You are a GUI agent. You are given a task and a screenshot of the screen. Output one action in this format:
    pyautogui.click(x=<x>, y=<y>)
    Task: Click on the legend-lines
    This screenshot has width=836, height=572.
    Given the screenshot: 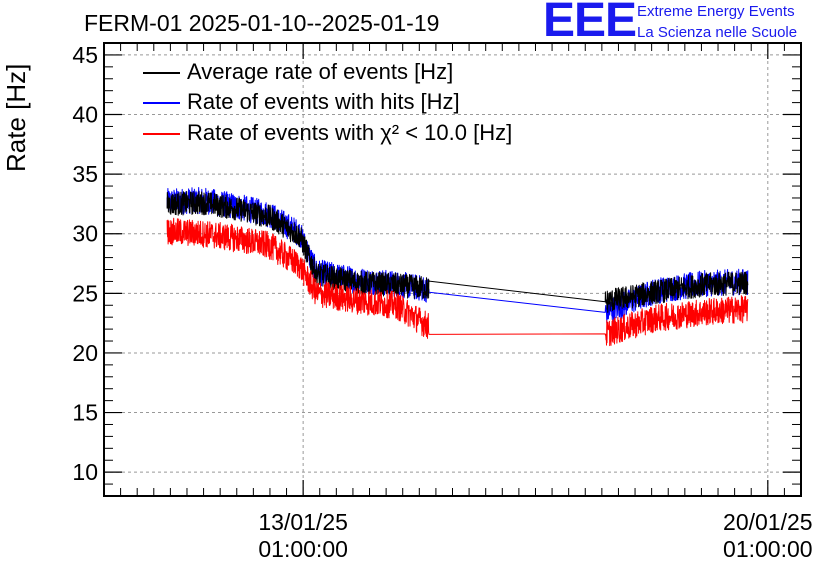 What is the action you would take?
    pyautogui.click(x=161, y=103)
    